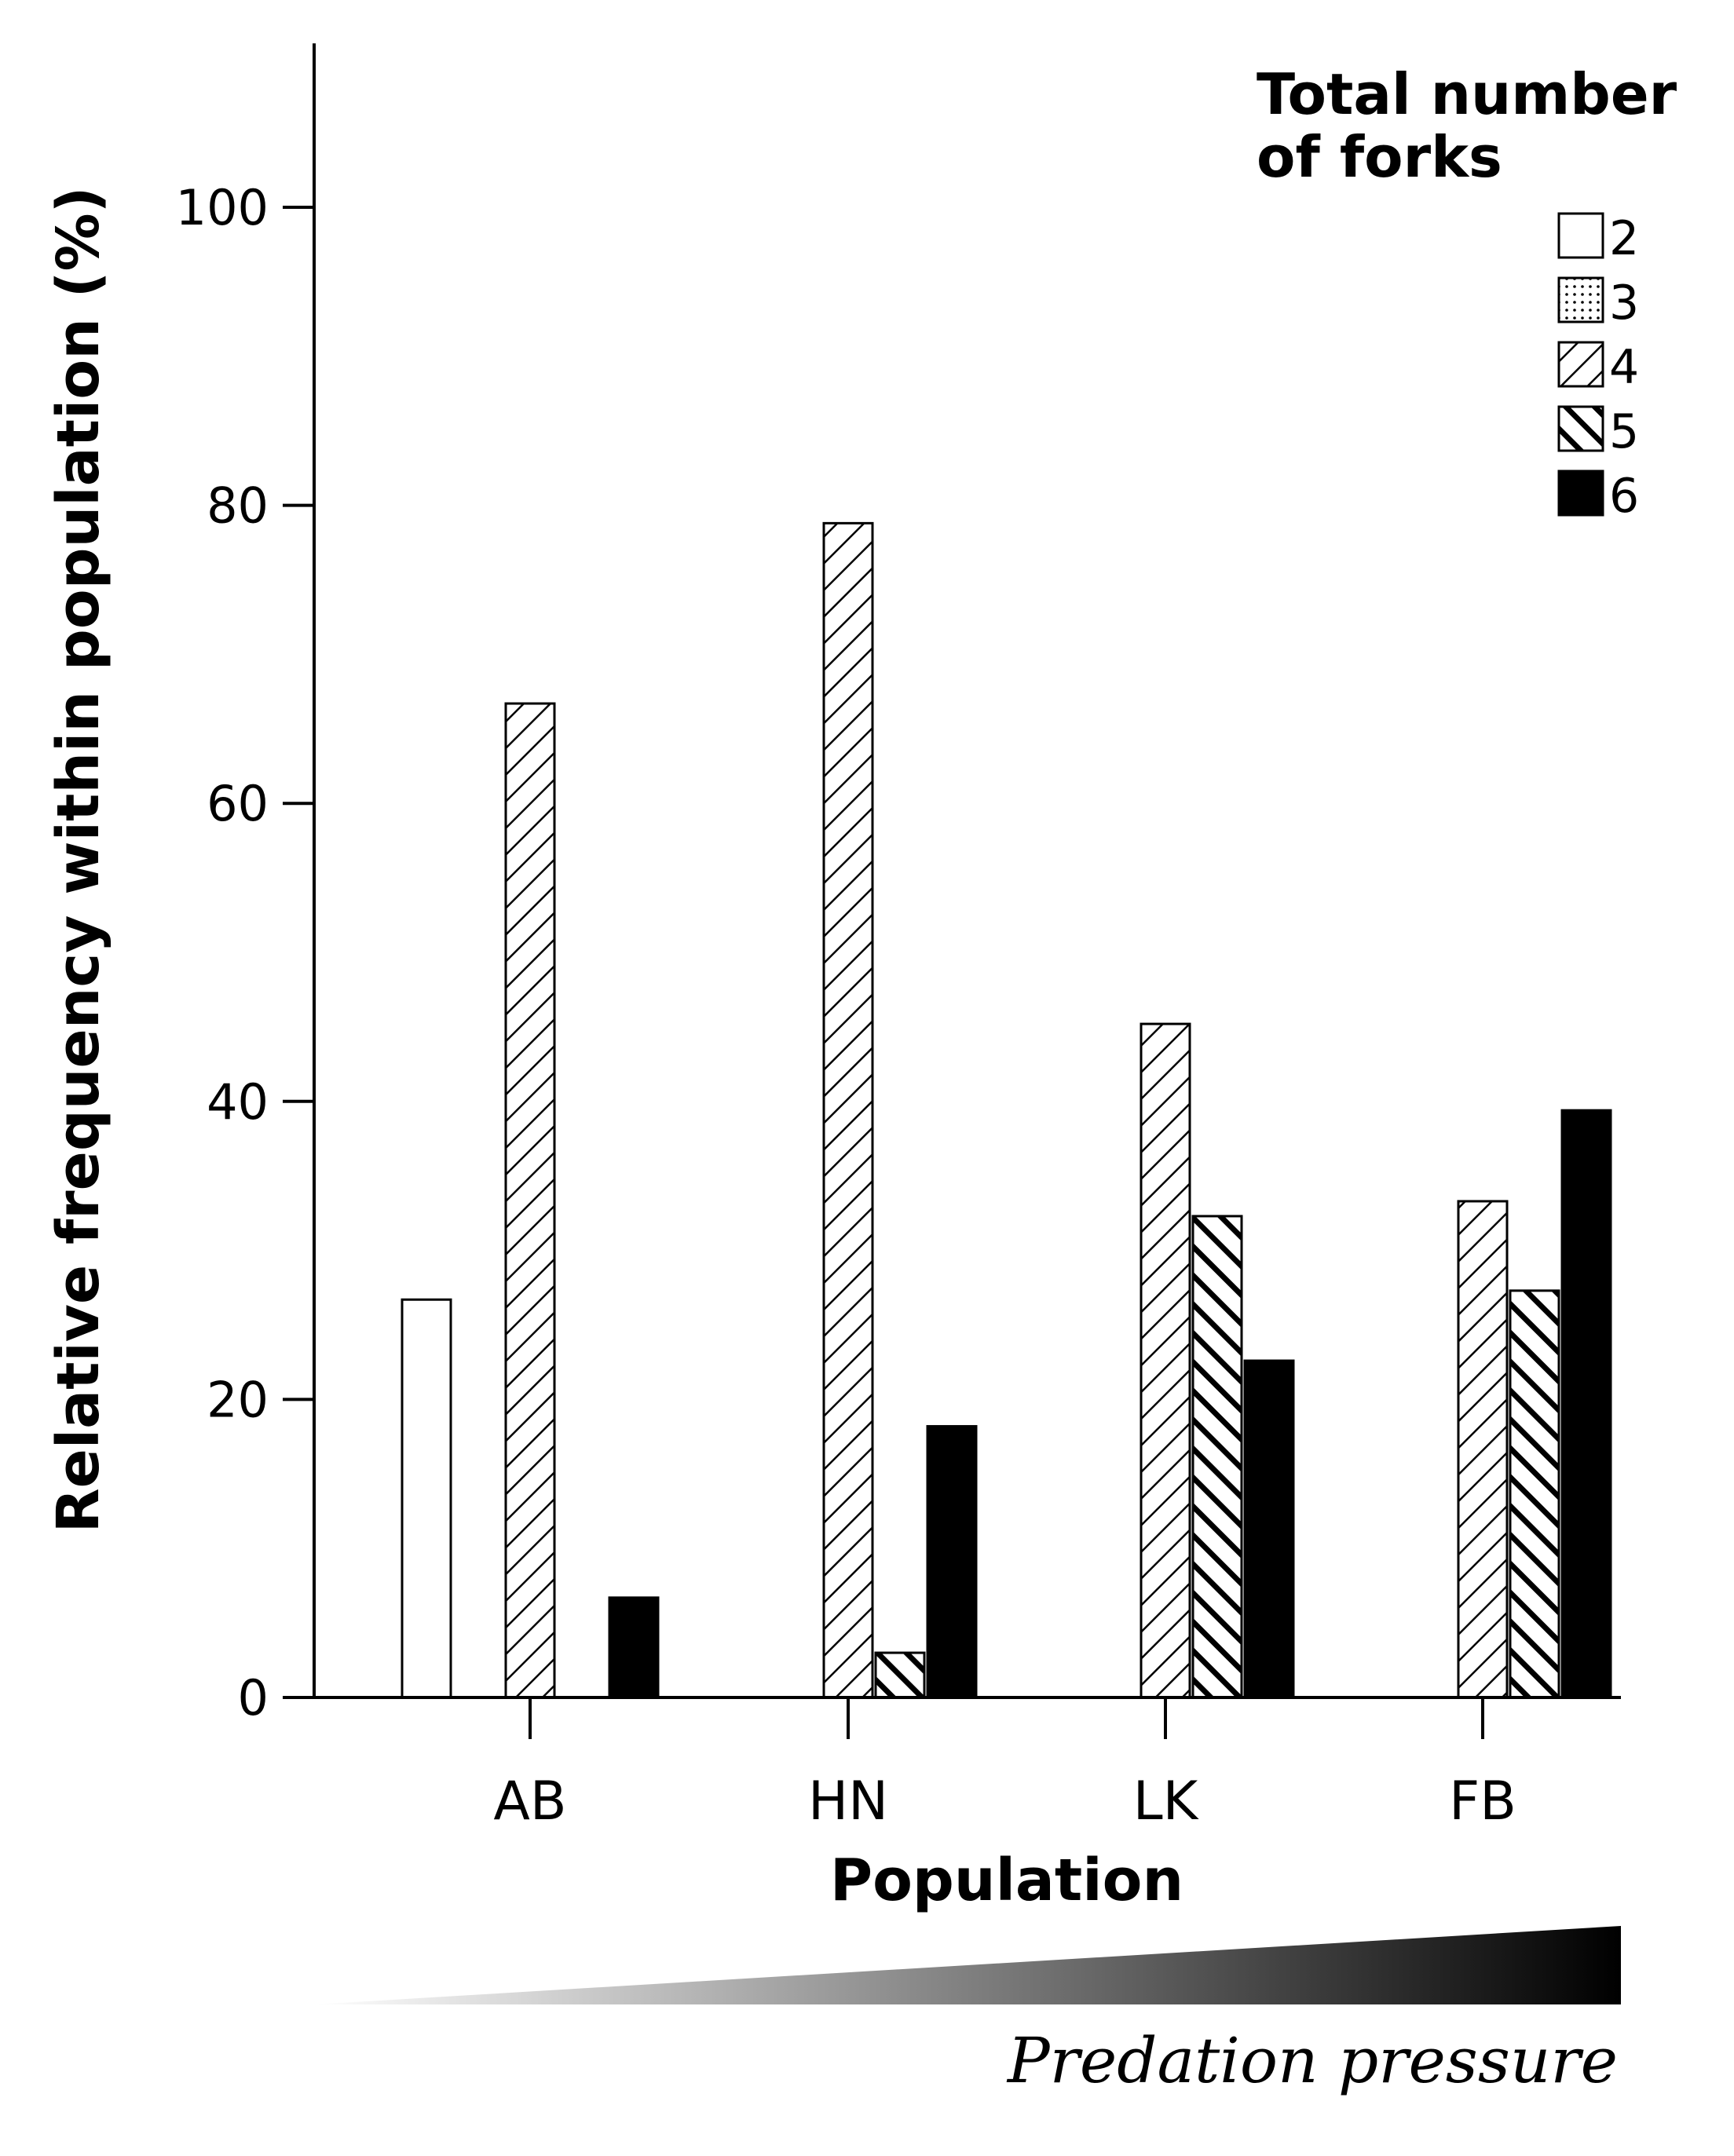 The width and height of the screenshot is (1734, 2156). Describe the element at coordinates (1379, 157) in the screenshot. I see `legend-title-line2: of forks` at that location.